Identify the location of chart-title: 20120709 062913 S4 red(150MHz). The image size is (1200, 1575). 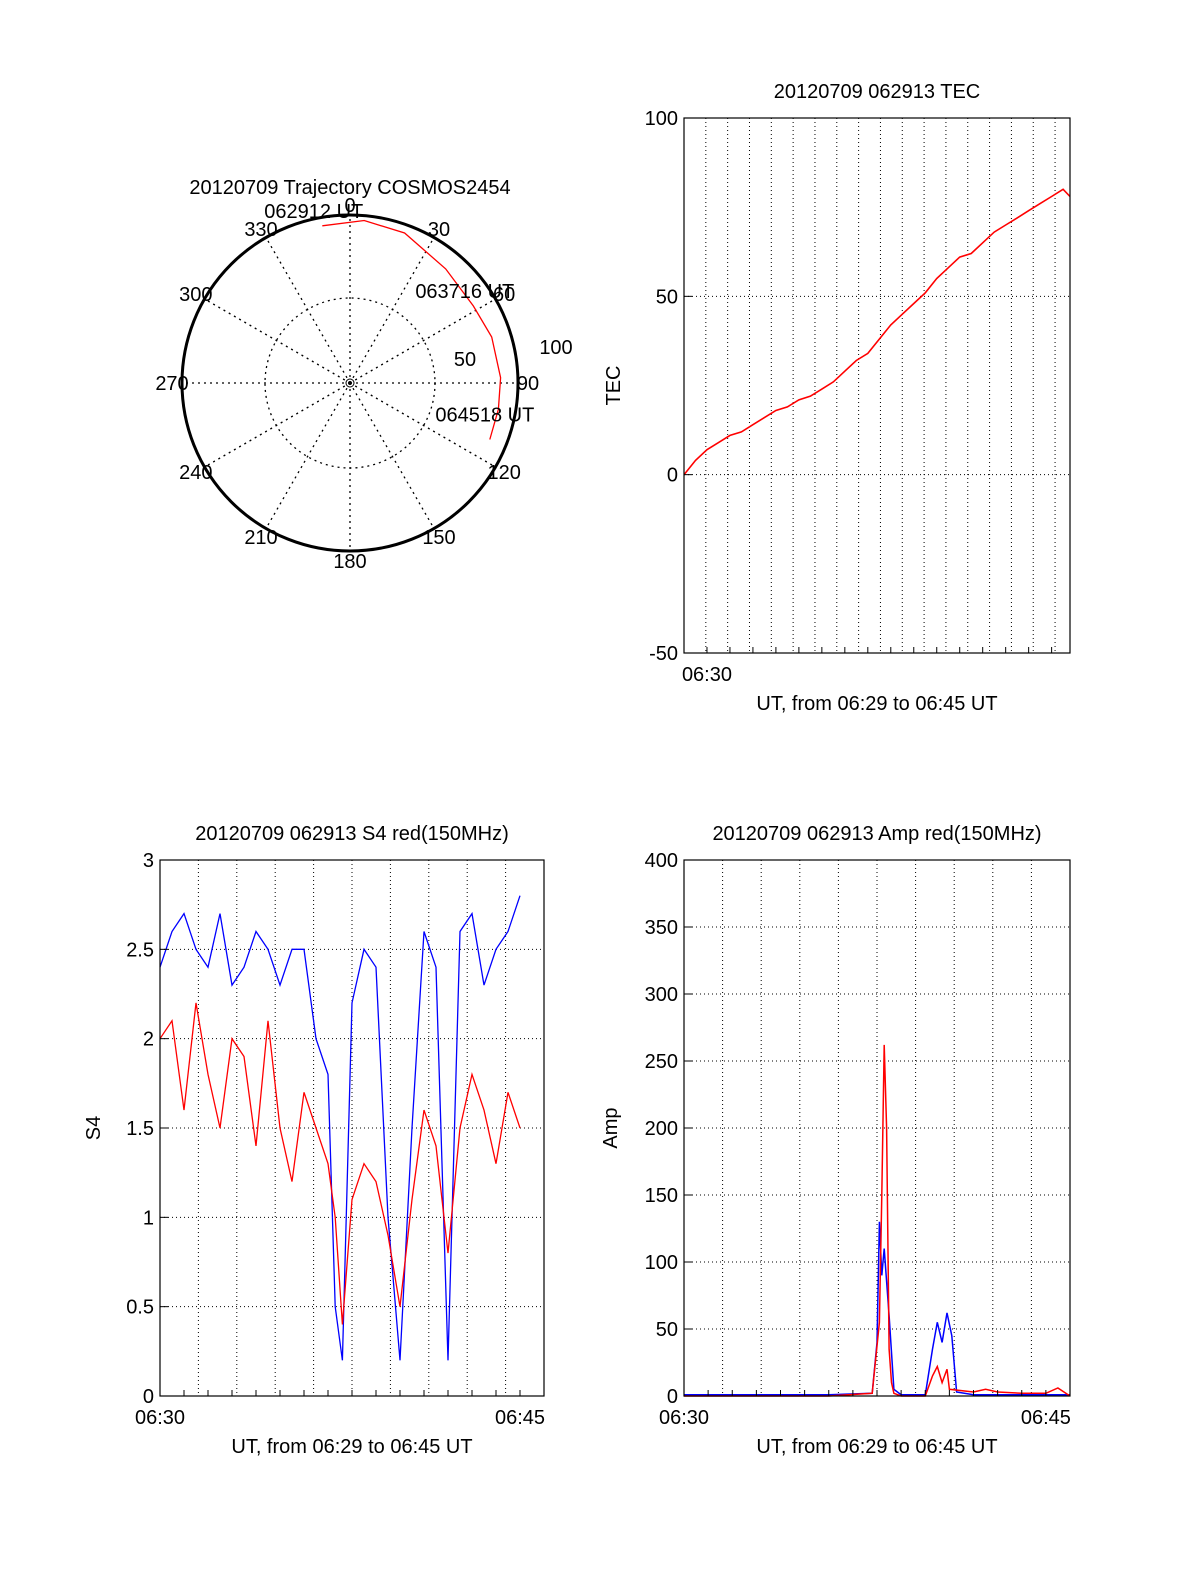
(352, 834).